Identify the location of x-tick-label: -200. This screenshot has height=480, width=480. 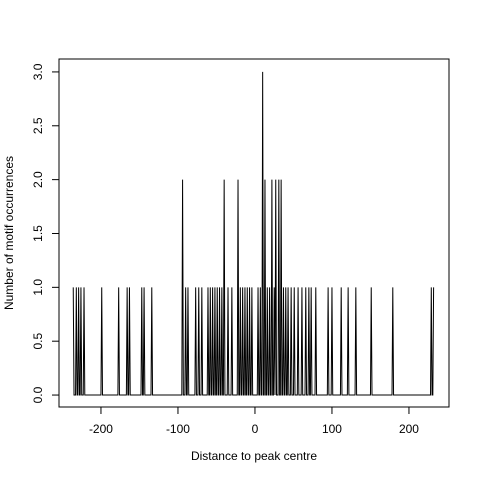
(101, 429).